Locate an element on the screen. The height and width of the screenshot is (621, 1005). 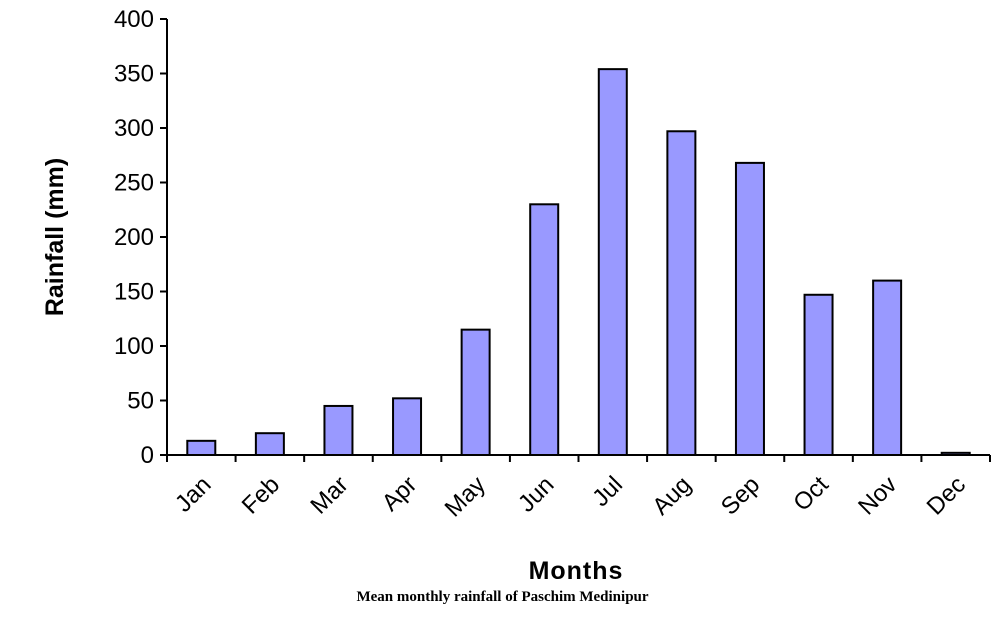
y-axis-title: Rainfall (mm) is located at coordinates (55, 237).